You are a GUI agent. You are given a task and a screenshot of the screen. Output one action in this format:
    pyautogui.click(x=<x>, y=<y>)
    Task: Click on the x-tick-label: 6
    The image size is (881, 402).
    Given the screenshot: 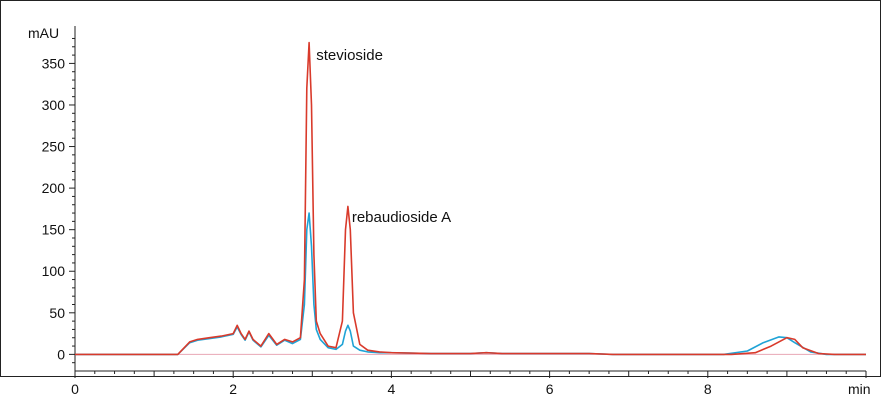 What is the action you would take?
    pyautogui.click(x=550, y=389)
    